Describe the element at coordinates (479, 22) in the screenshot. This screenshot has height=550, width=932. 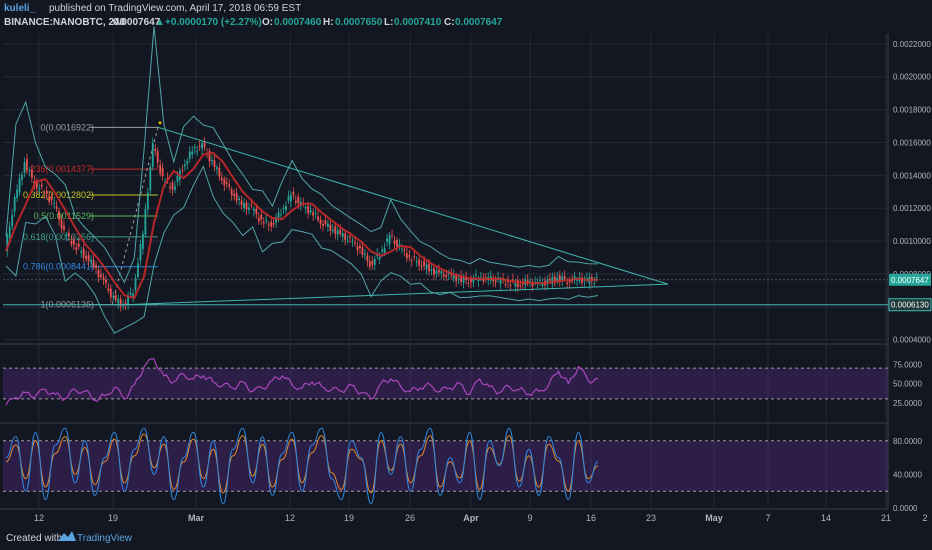
I see `close-value: 0.0007647` at that location.